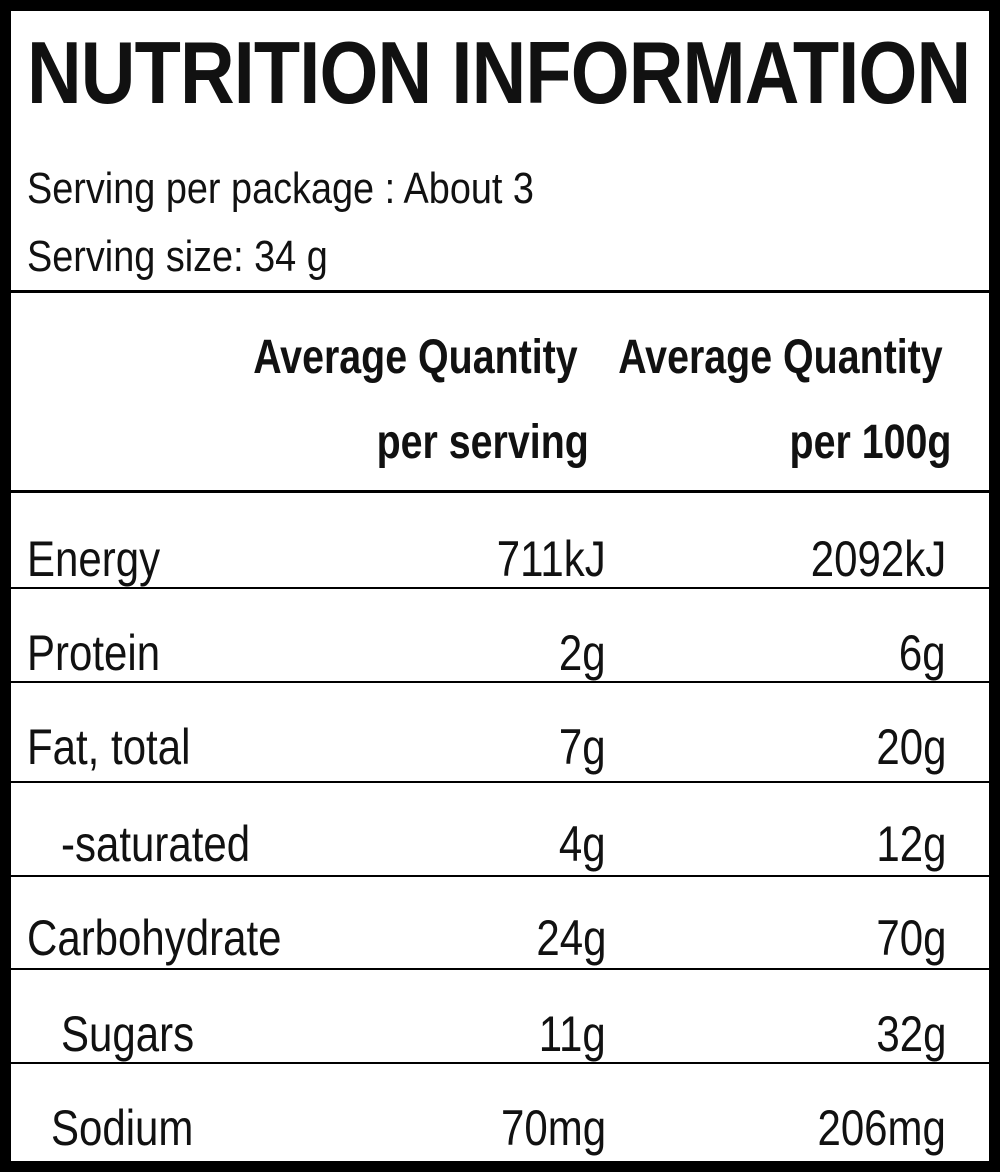 The height and width of the screenshot is (1172, 1000). I want to click on servings-per-package: Serving per package : About 3, so click(280, 188).